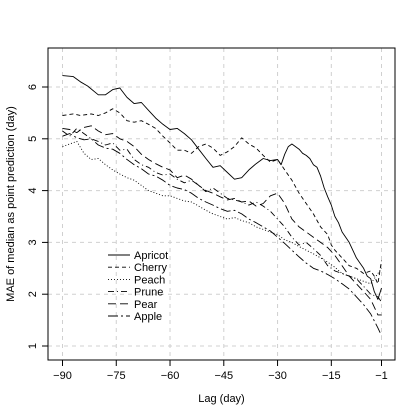 The image size is (419, 419). What do you see at coordinates (223, 376) in the screenshot?
I see `x-tick-label: −45` at bounding box center [223, 376].